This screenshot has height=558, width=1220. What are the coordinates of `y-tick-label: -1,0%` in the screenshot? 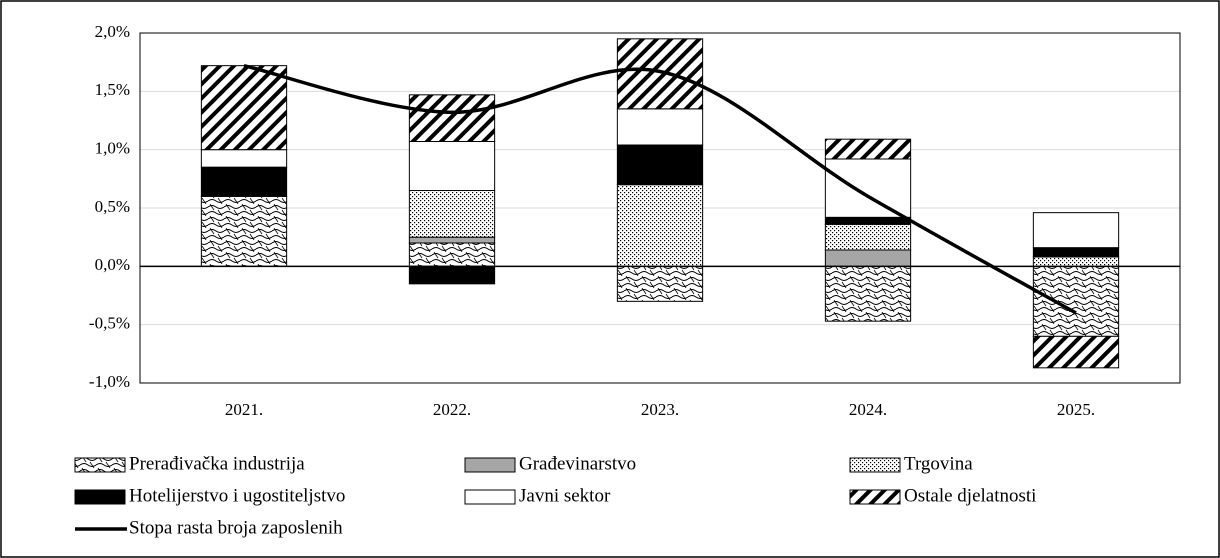 It's located at (109, 381).